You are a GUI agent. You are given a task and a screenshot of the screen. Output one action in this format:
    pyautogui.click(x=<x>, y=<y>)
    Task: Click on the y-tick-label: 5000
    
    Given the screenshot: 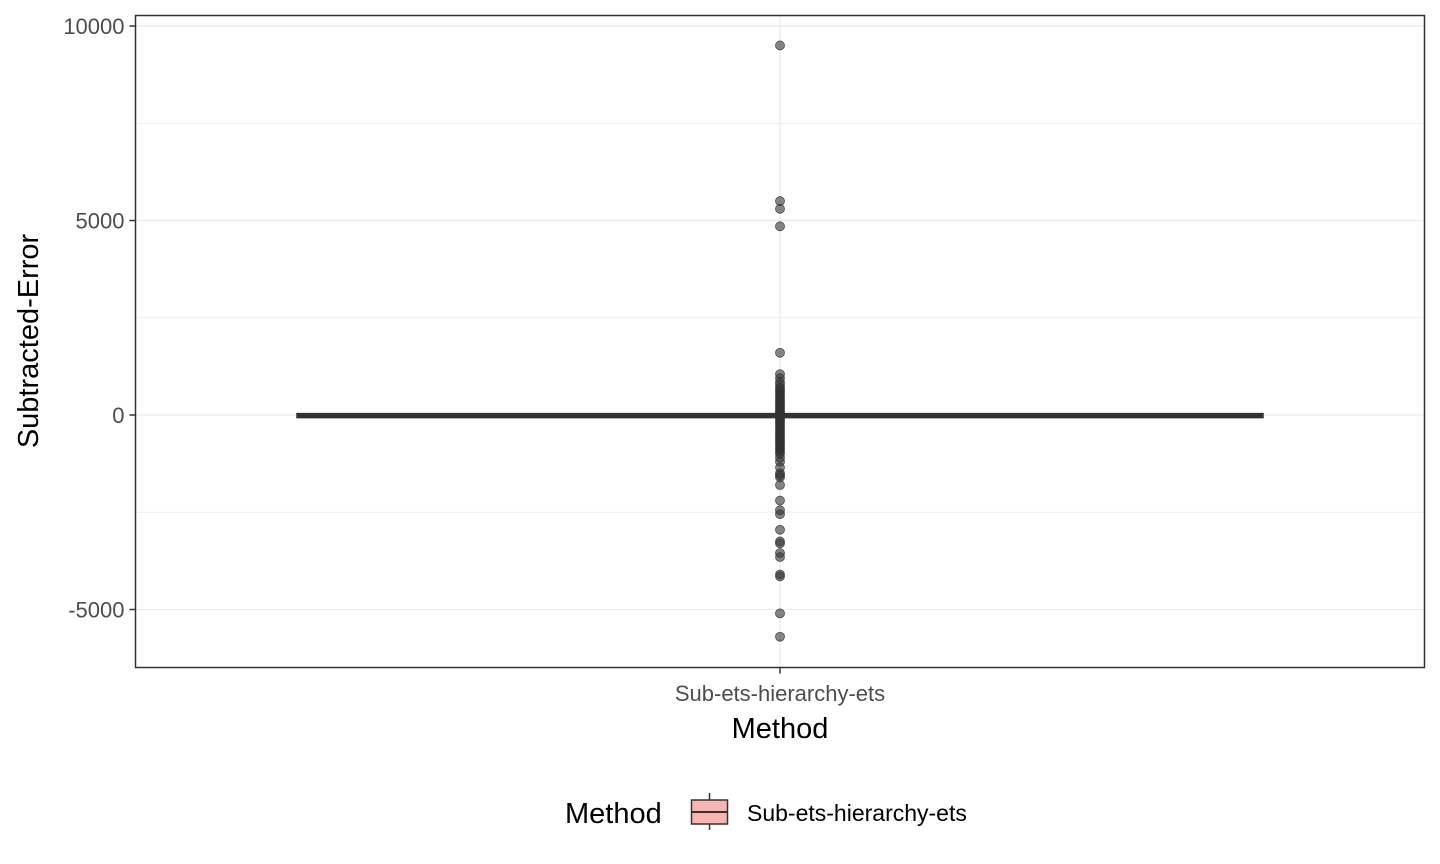 What is the action you would take?
    pyautogui.click(x=100, y=221)
    